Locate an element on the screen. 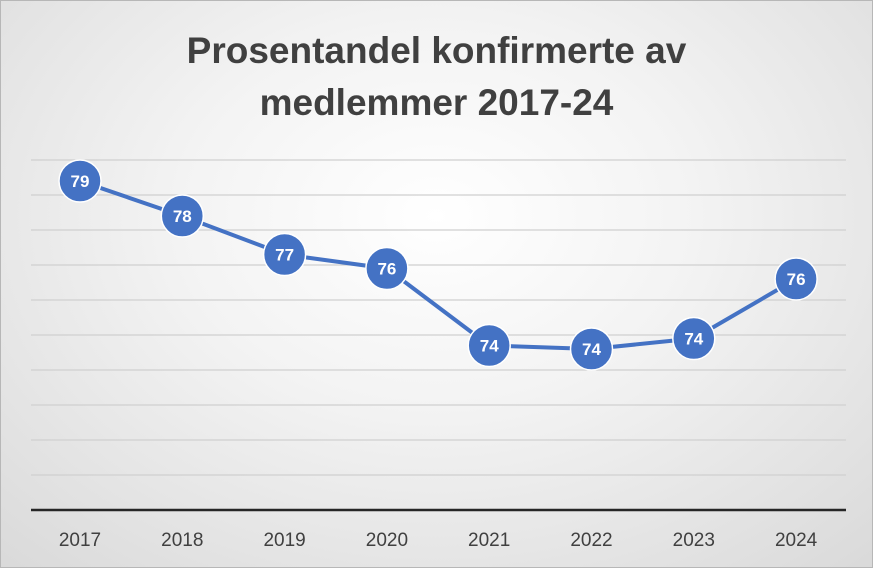 This screenshot has height=568, width=873. x-tick-label: 2023 is located at coordinates (694, 540).